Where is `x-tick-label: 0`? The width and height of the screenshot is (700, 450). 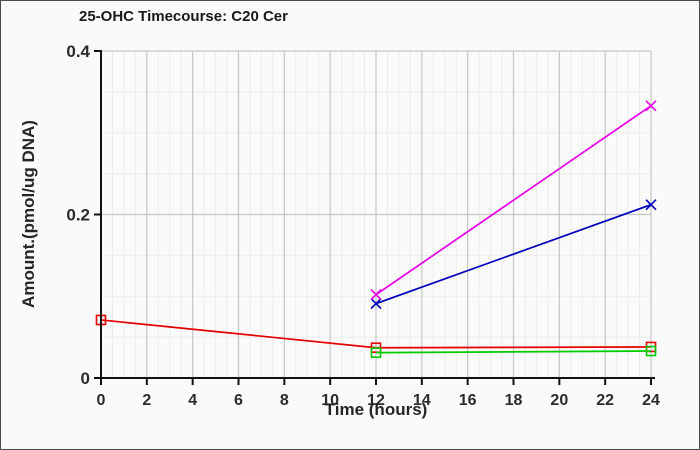
x-tick-label: 0 is located at coordinates (101, 400).